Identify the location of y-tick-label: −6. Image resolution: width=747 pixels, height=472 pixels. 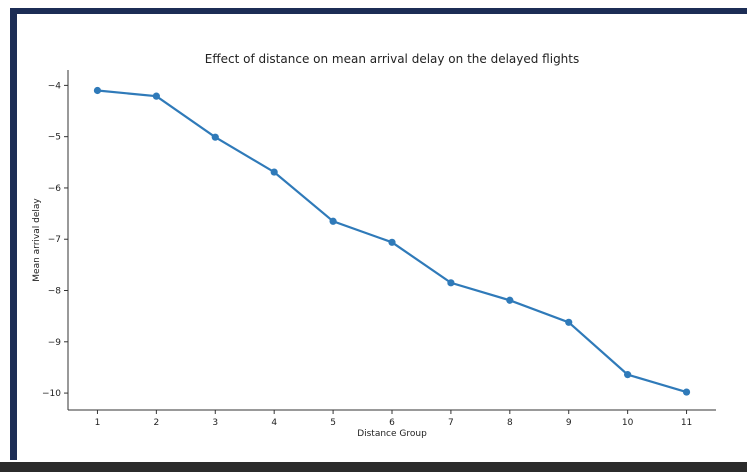
(55, 189).